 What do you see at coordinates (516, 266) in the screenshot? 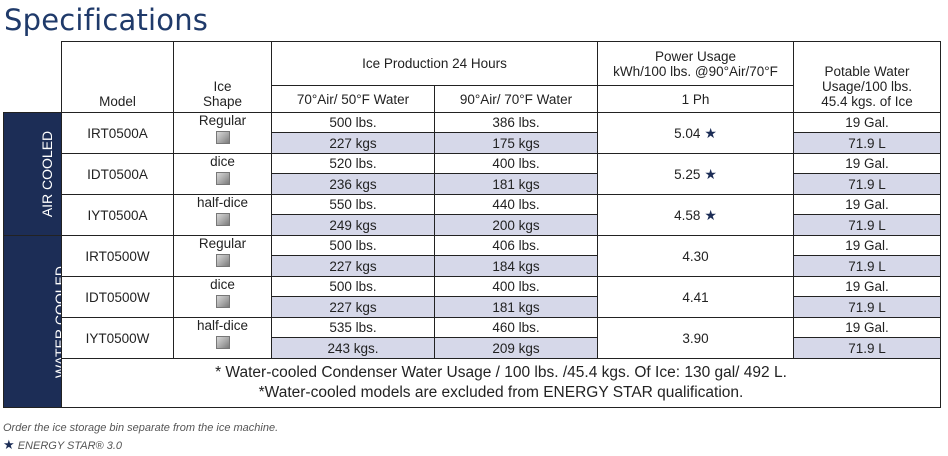
I see `cell-prod-90-kgs: 184 kgs` at bounding box center [516, 266].